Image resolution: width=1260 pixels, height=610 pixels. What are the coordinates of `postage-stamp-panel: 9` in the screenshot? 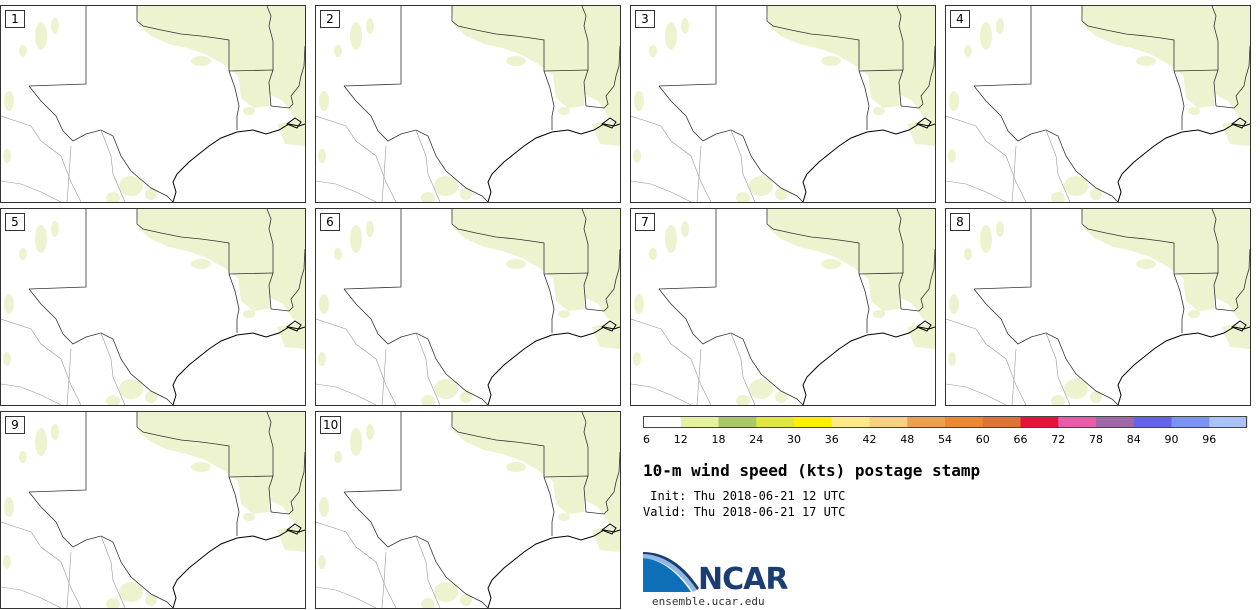 It's located at (153, 510).